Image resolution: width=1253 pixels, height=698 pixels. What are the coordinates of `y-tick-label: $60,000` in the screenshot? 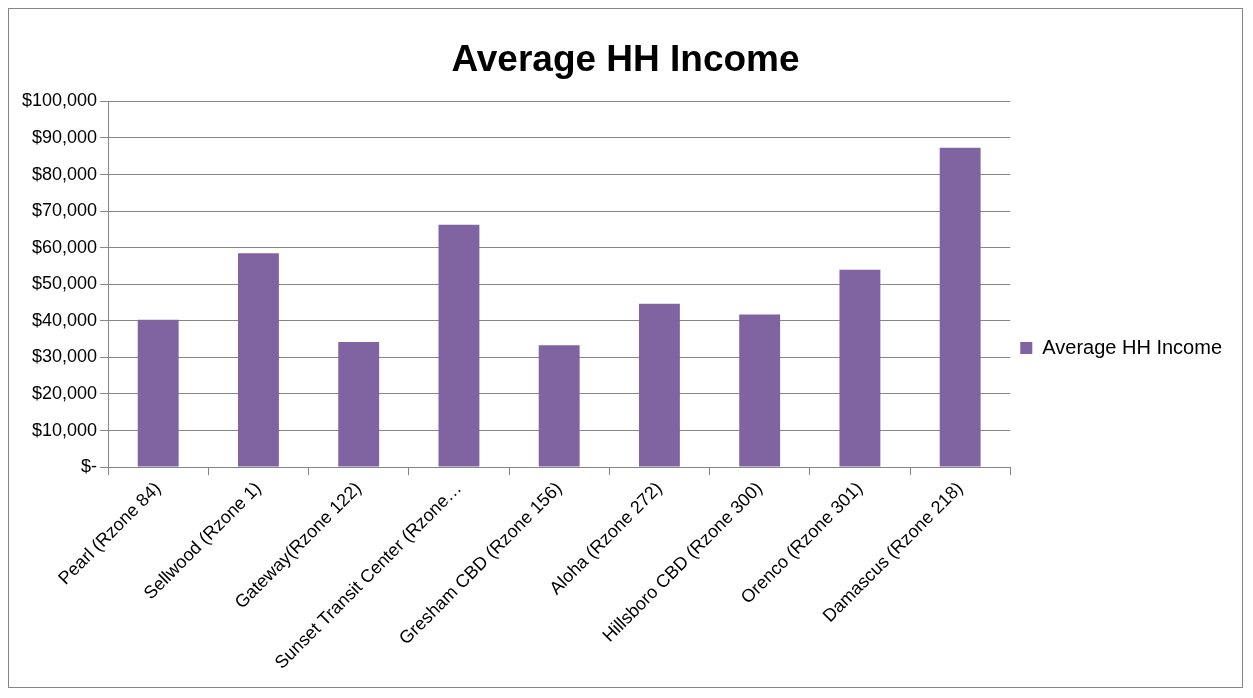 It's located at (65, 246).